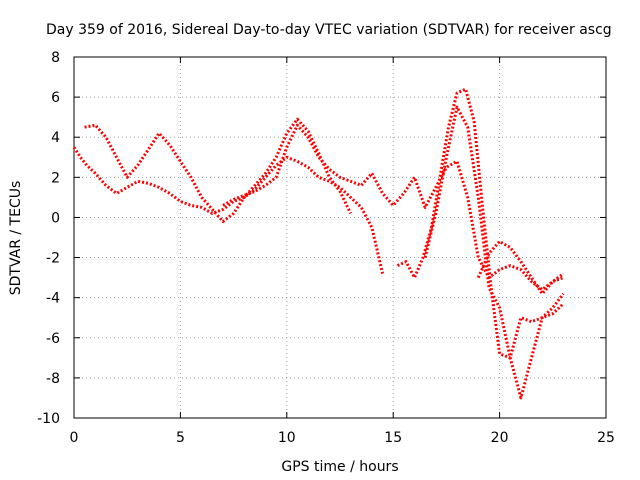 This screenshot has height=480, width=640. What do you see at coordinates (55, 58) in the screenshot?
I see `y-tick-label: 8` at bounding box center [55, 58].